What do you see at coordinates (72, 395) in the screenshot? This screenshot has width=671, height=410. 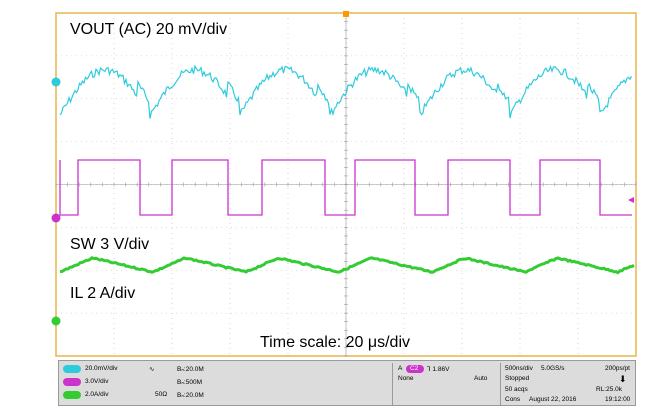 I see `ch3-badge` at bounding box center [72, 395].